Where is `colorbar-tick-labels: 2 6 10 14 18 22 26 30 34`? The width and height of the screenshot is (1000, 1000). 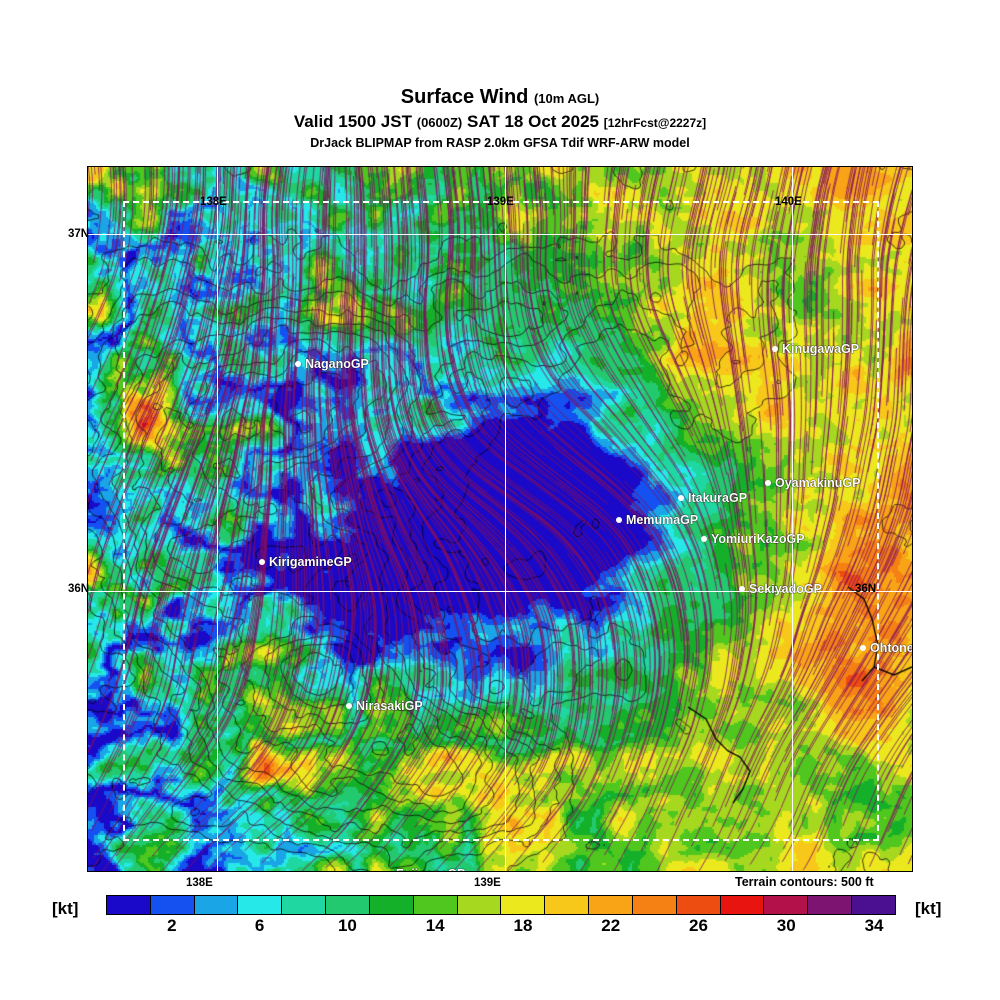
colorbar-tick-labels: 2 6 10 14 18 22 26 30 34 is located at coordinates (501, 928).